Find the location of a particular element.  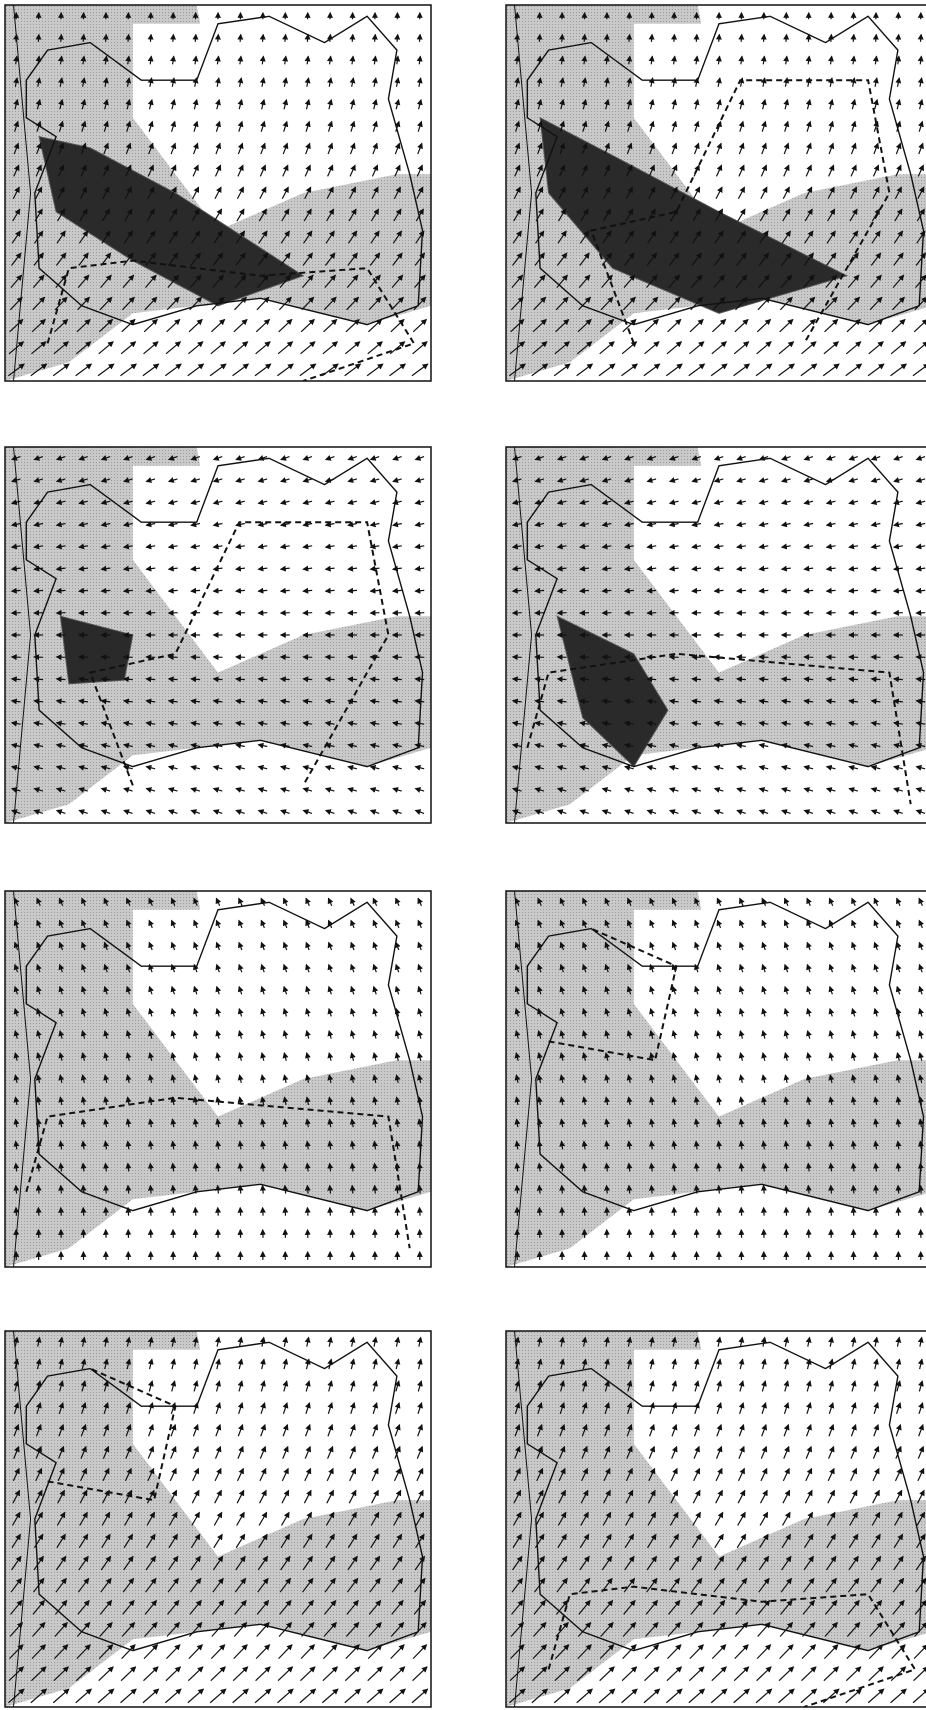

map-panel is located at coordinates (715, 1519).